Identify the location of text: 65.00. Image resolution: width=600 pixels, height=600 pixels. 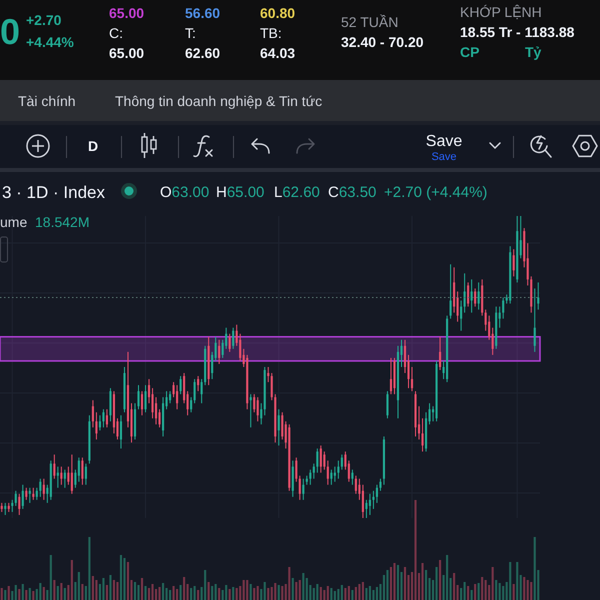
(245, 192).